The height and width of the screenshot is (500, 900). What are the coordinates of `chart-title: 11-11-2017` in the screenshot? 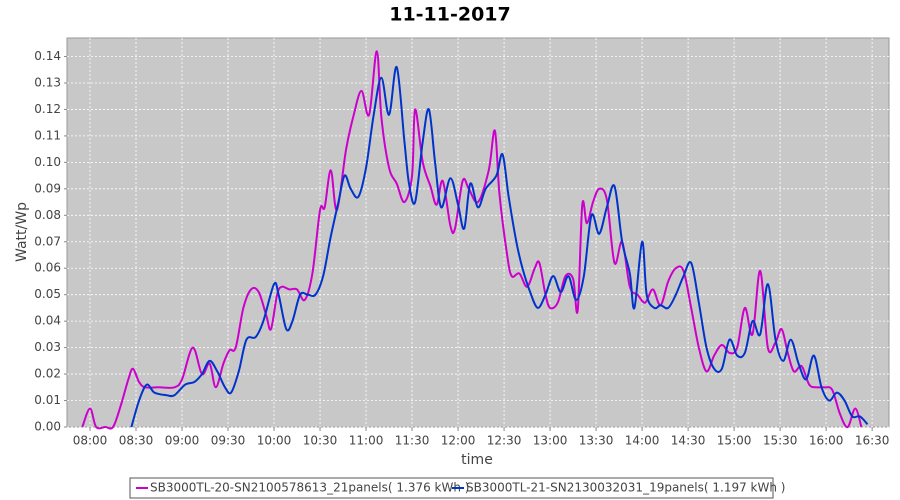 It's located at (450, 15).